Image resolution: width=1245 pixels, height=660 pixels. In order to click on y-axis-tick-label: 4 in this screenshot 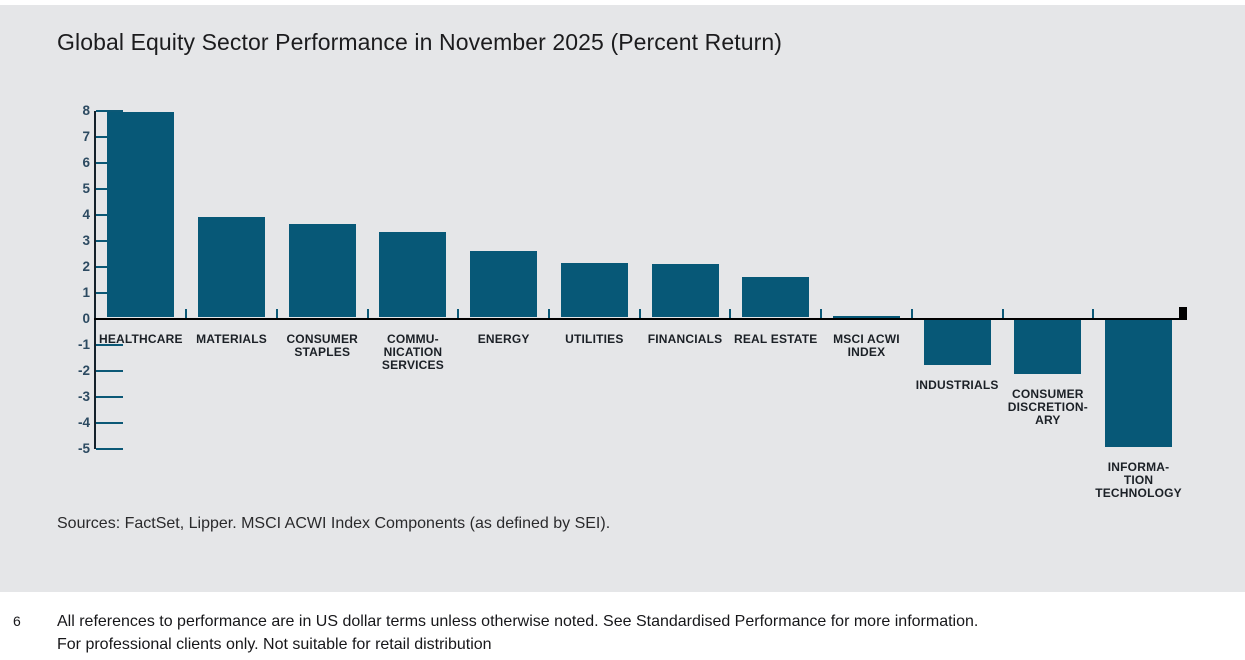, I will do `click(86, 214)`.